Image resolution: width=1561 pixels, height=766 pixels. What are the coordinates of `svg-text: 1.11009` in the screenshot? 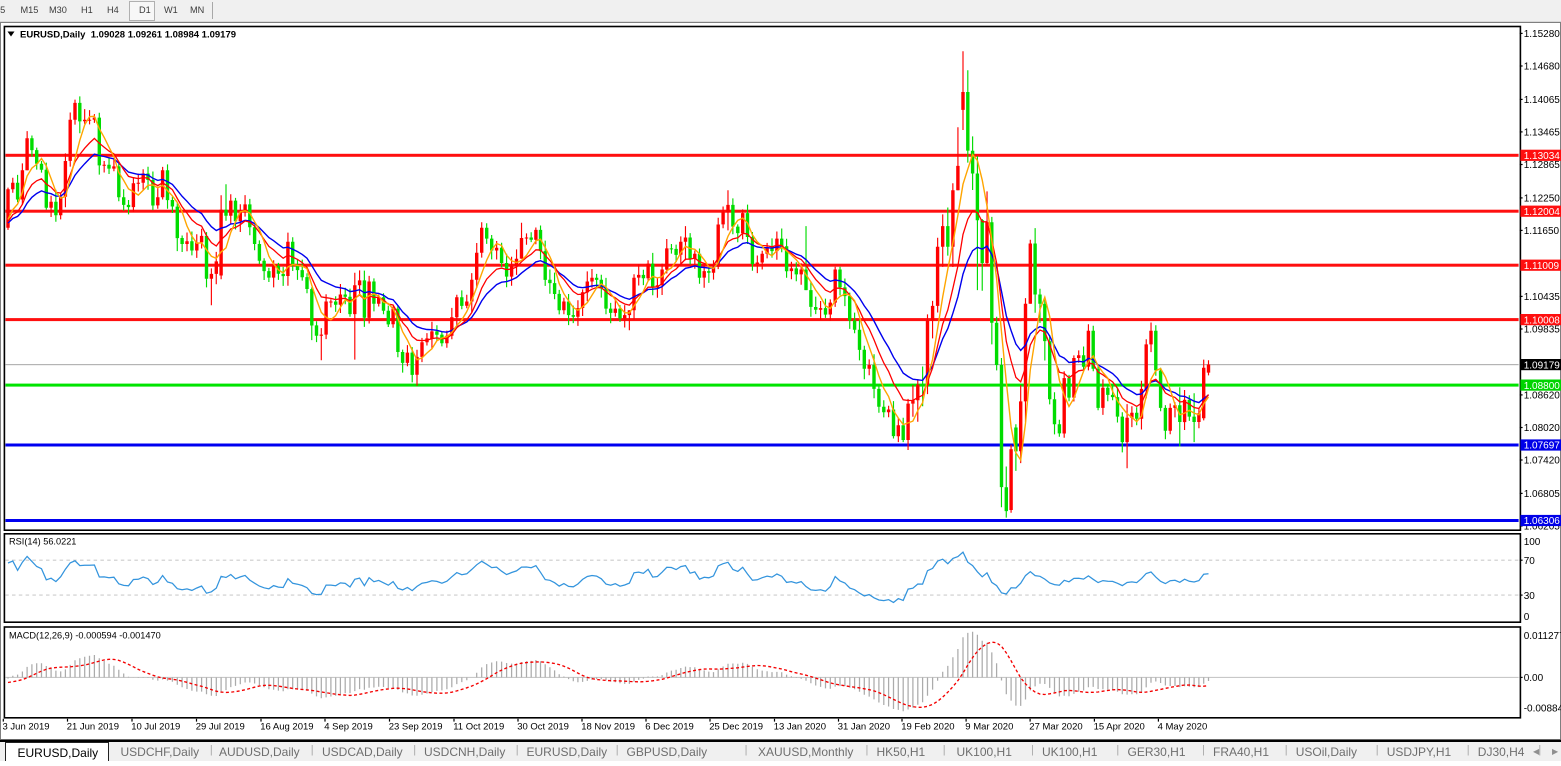 It's located at (1542, 266).